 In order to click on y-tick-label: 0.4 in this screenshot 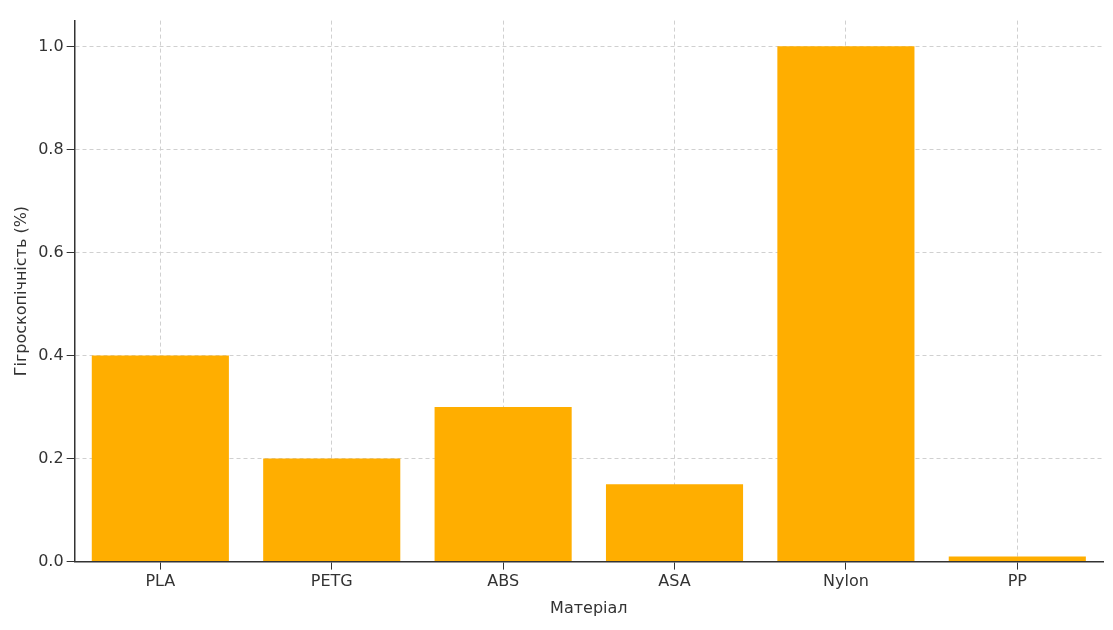, I will do `click(51, 354)`.